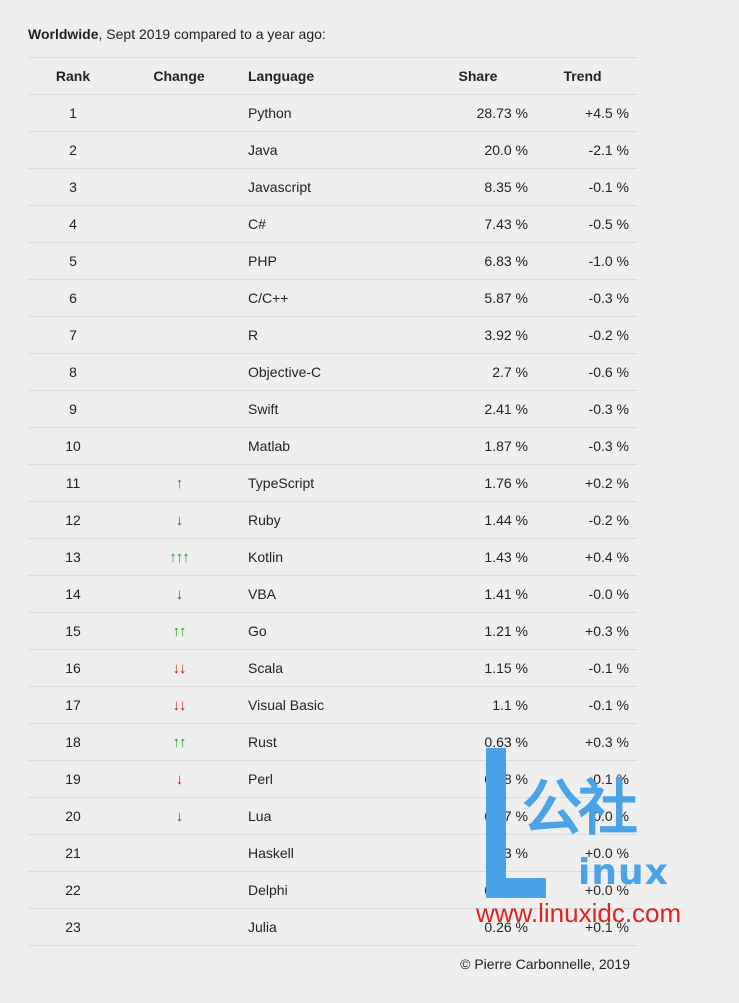 This screenshot has width=739, height=1003. I want to click on arrow-up-icon: ↑, so click(179, 483).